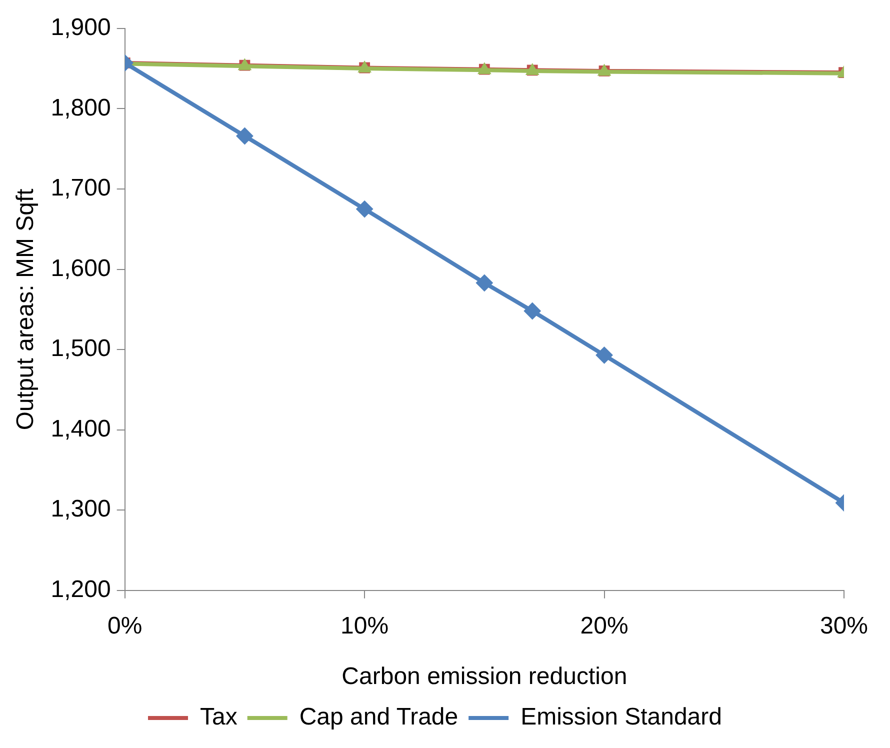  Describe the element at coordinates (80, 348) in the screenshot. I see `y-tick-label: 1,500` at that location.